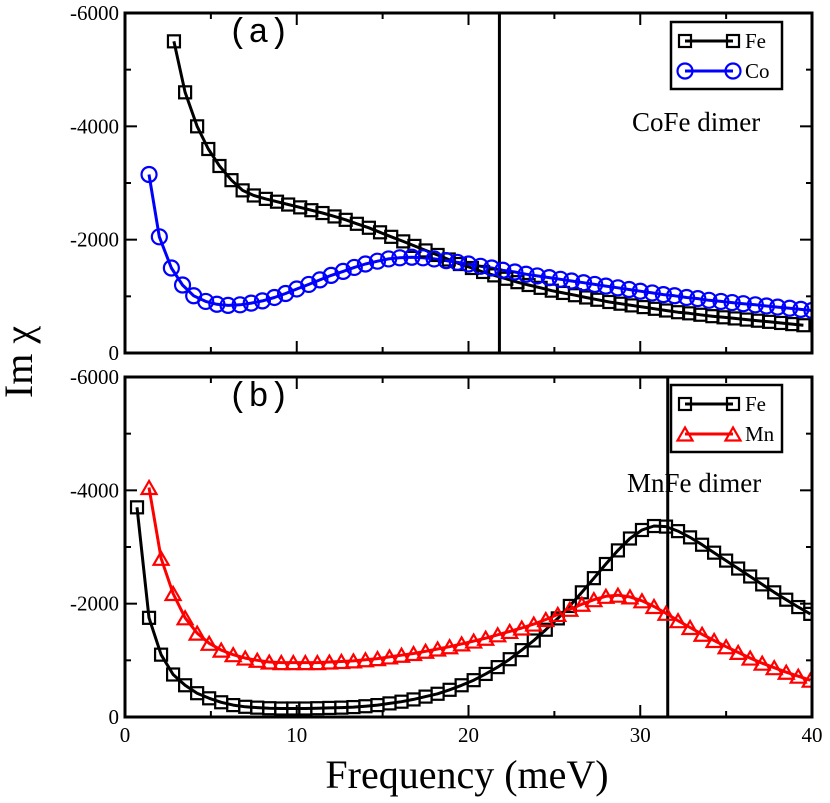  I want to click on legend-label-fe: Fe, so click(755, 41).